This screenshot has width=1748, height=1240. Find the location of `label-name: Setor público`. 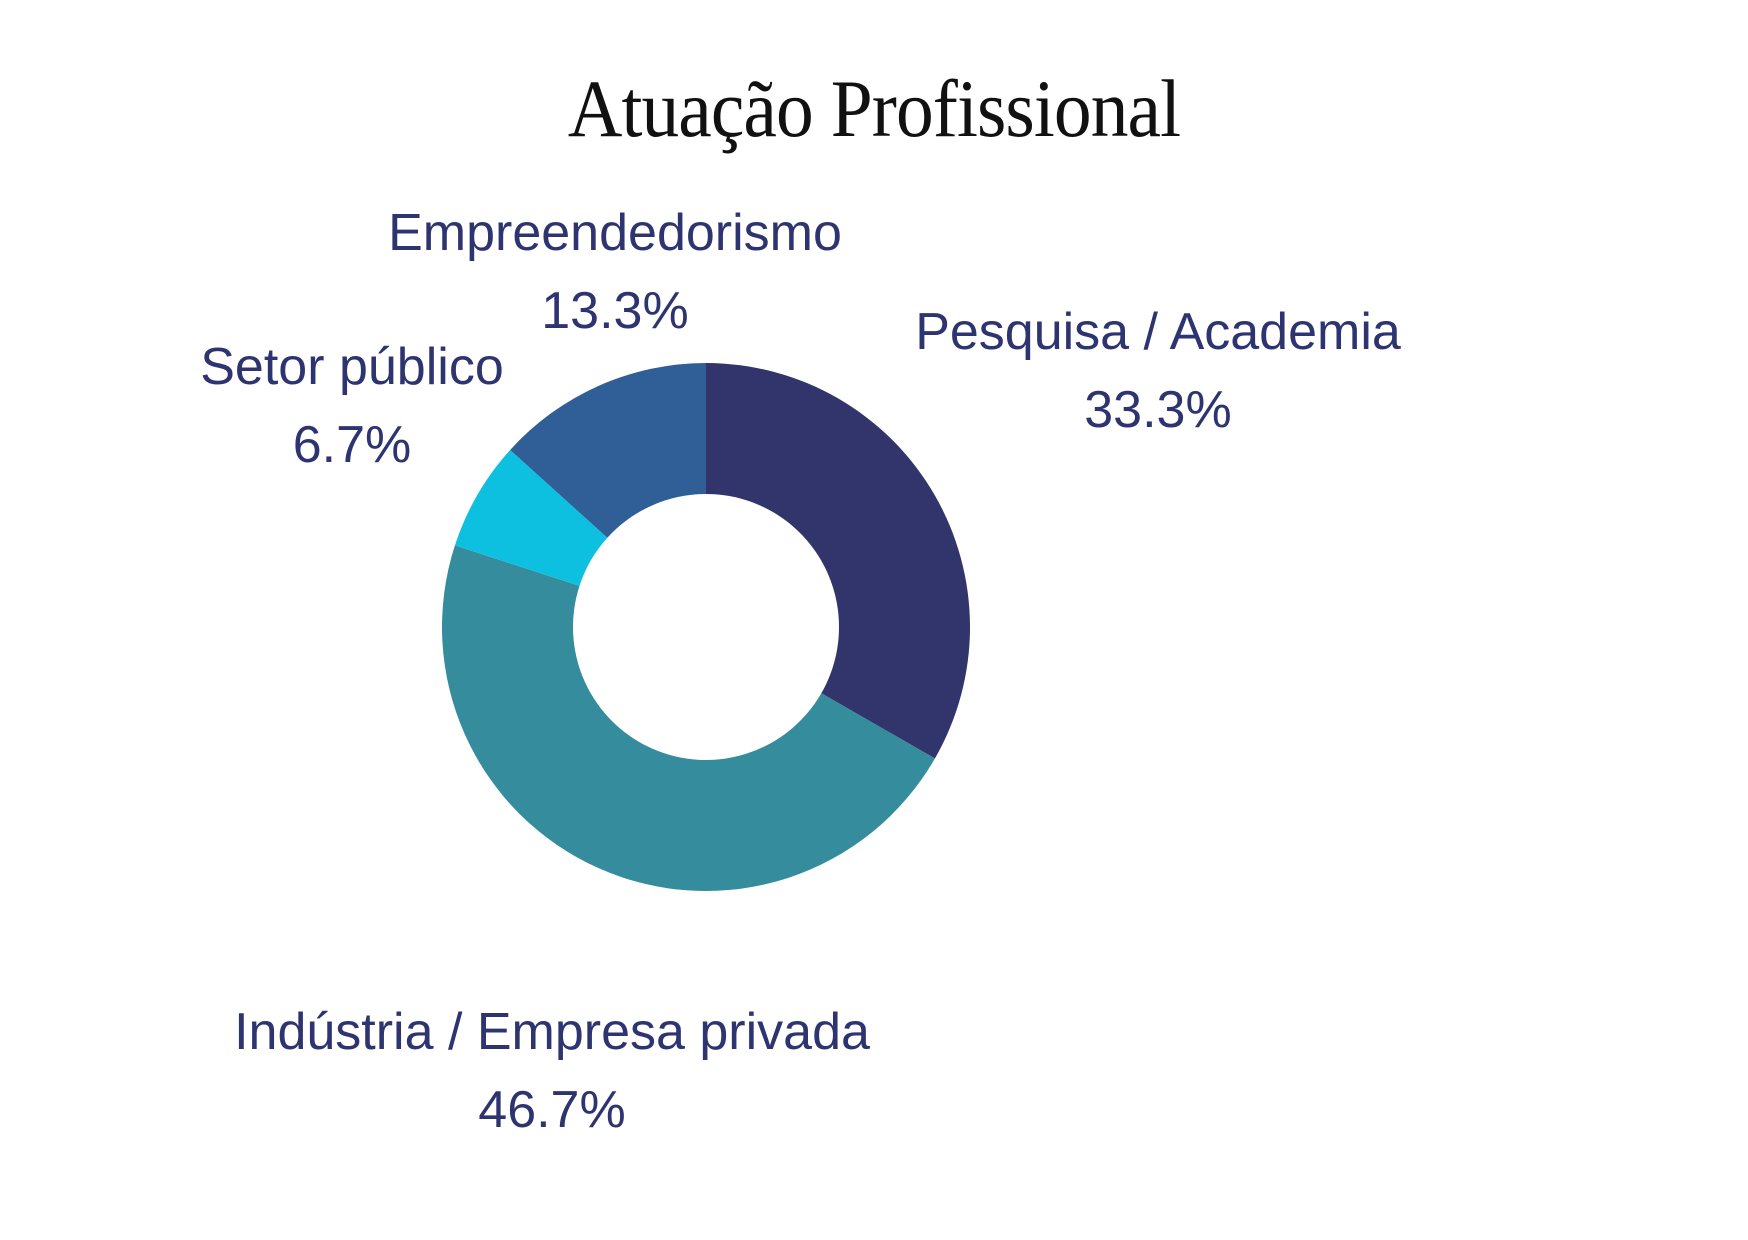

label-name: Setor público is located at coordinates (352, 367).